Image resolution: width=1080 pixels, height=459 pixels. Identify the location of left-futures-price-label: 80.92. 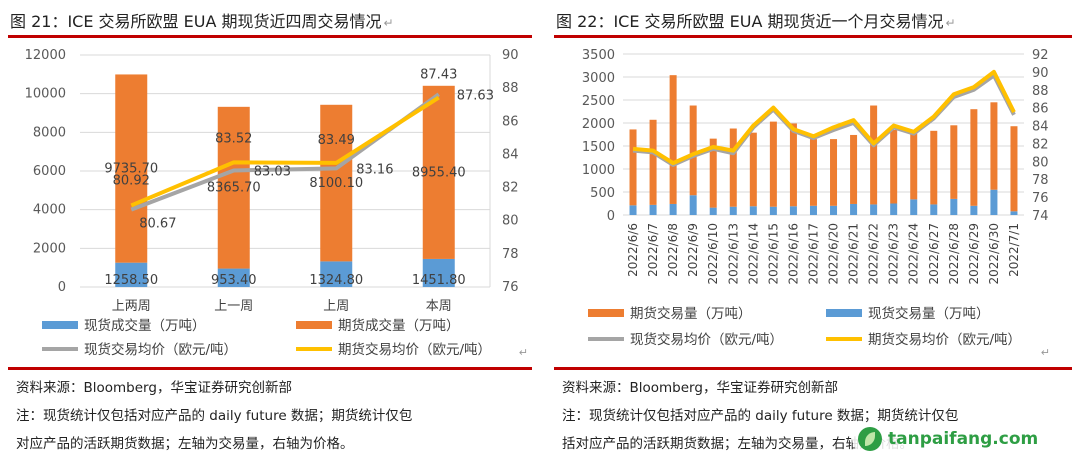
(131, 180).